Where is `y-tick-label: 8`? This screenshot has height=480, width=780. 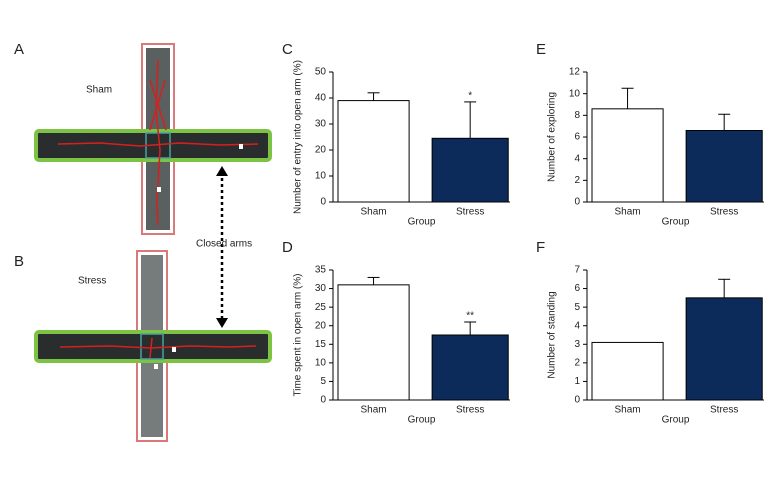 y-tick-label: 8 is located at coordinates (577, 115).